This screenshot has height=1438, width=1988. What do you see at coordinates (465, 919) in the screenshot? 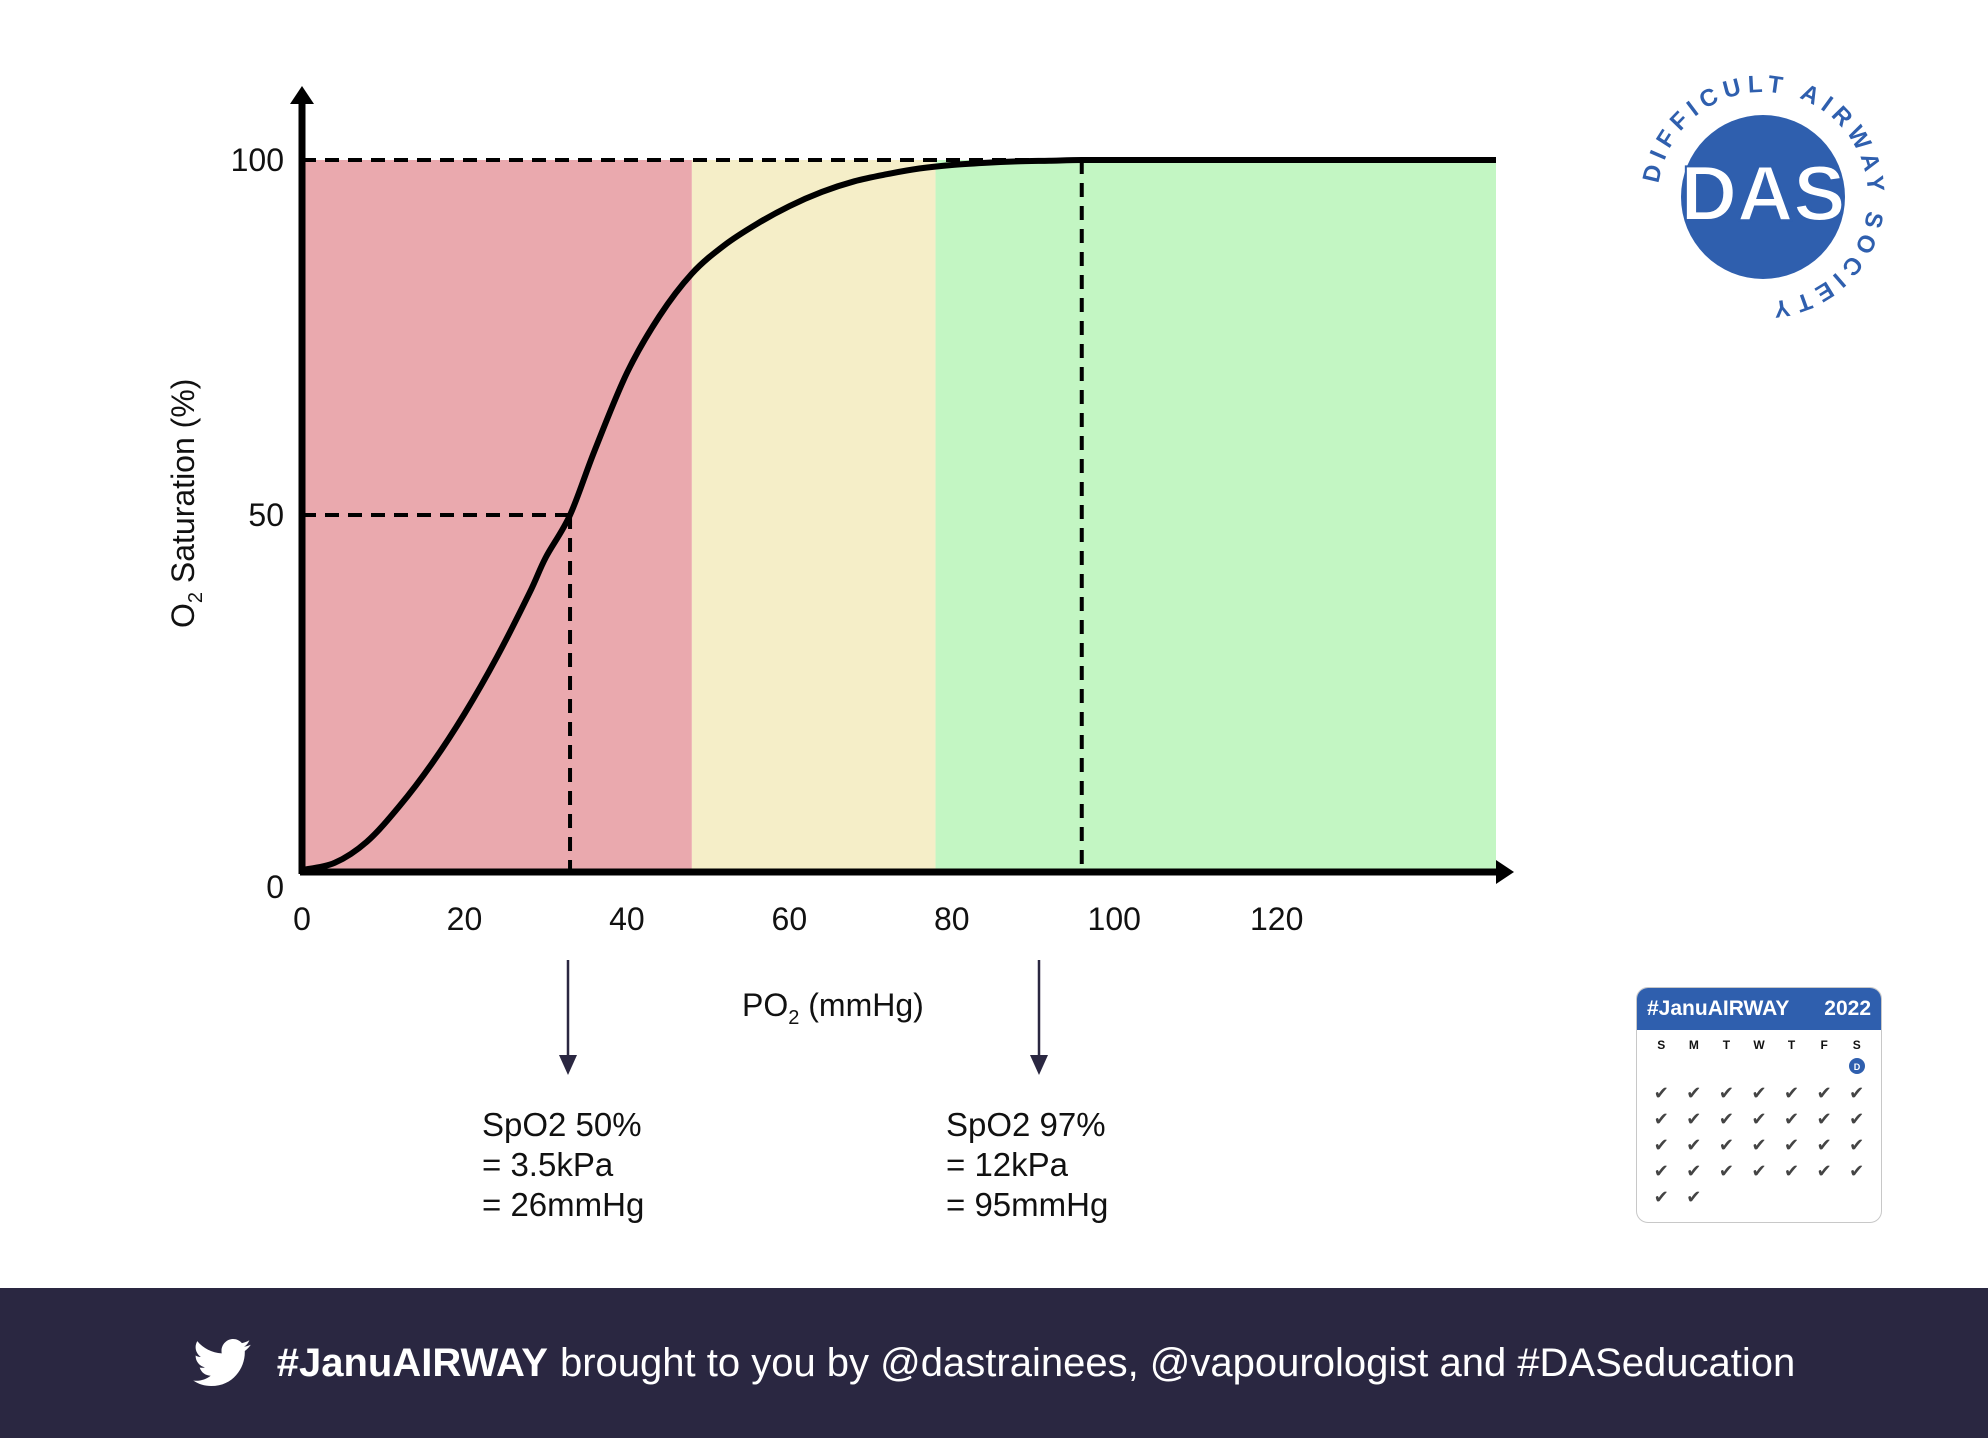
I see `x-tick-label: 20` at bounding box center [465, 919].